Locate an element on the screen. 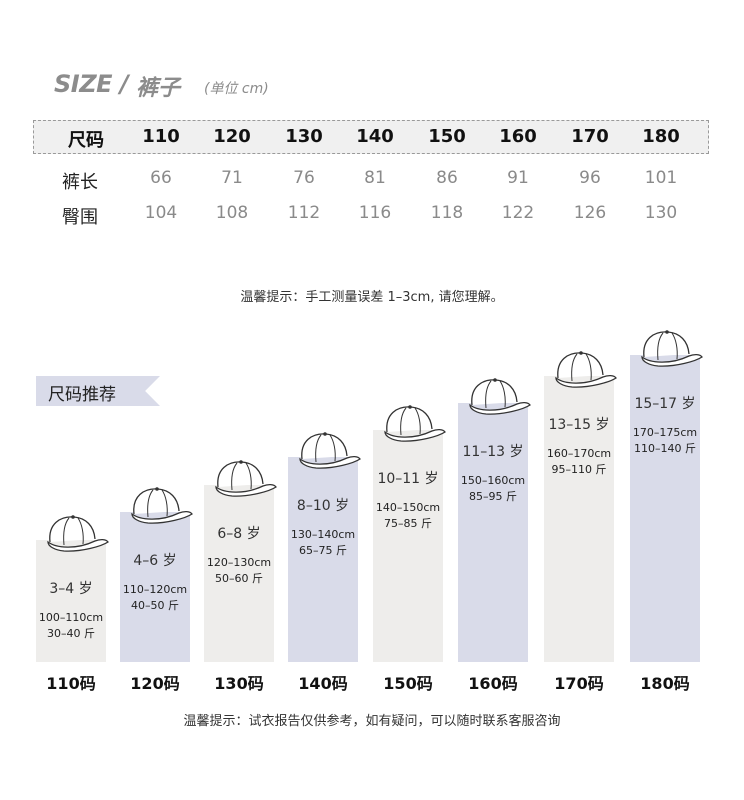 This screenshot has width=744, height=800. weight-range: 95–110 斤 is located at coordinates (579, 469).